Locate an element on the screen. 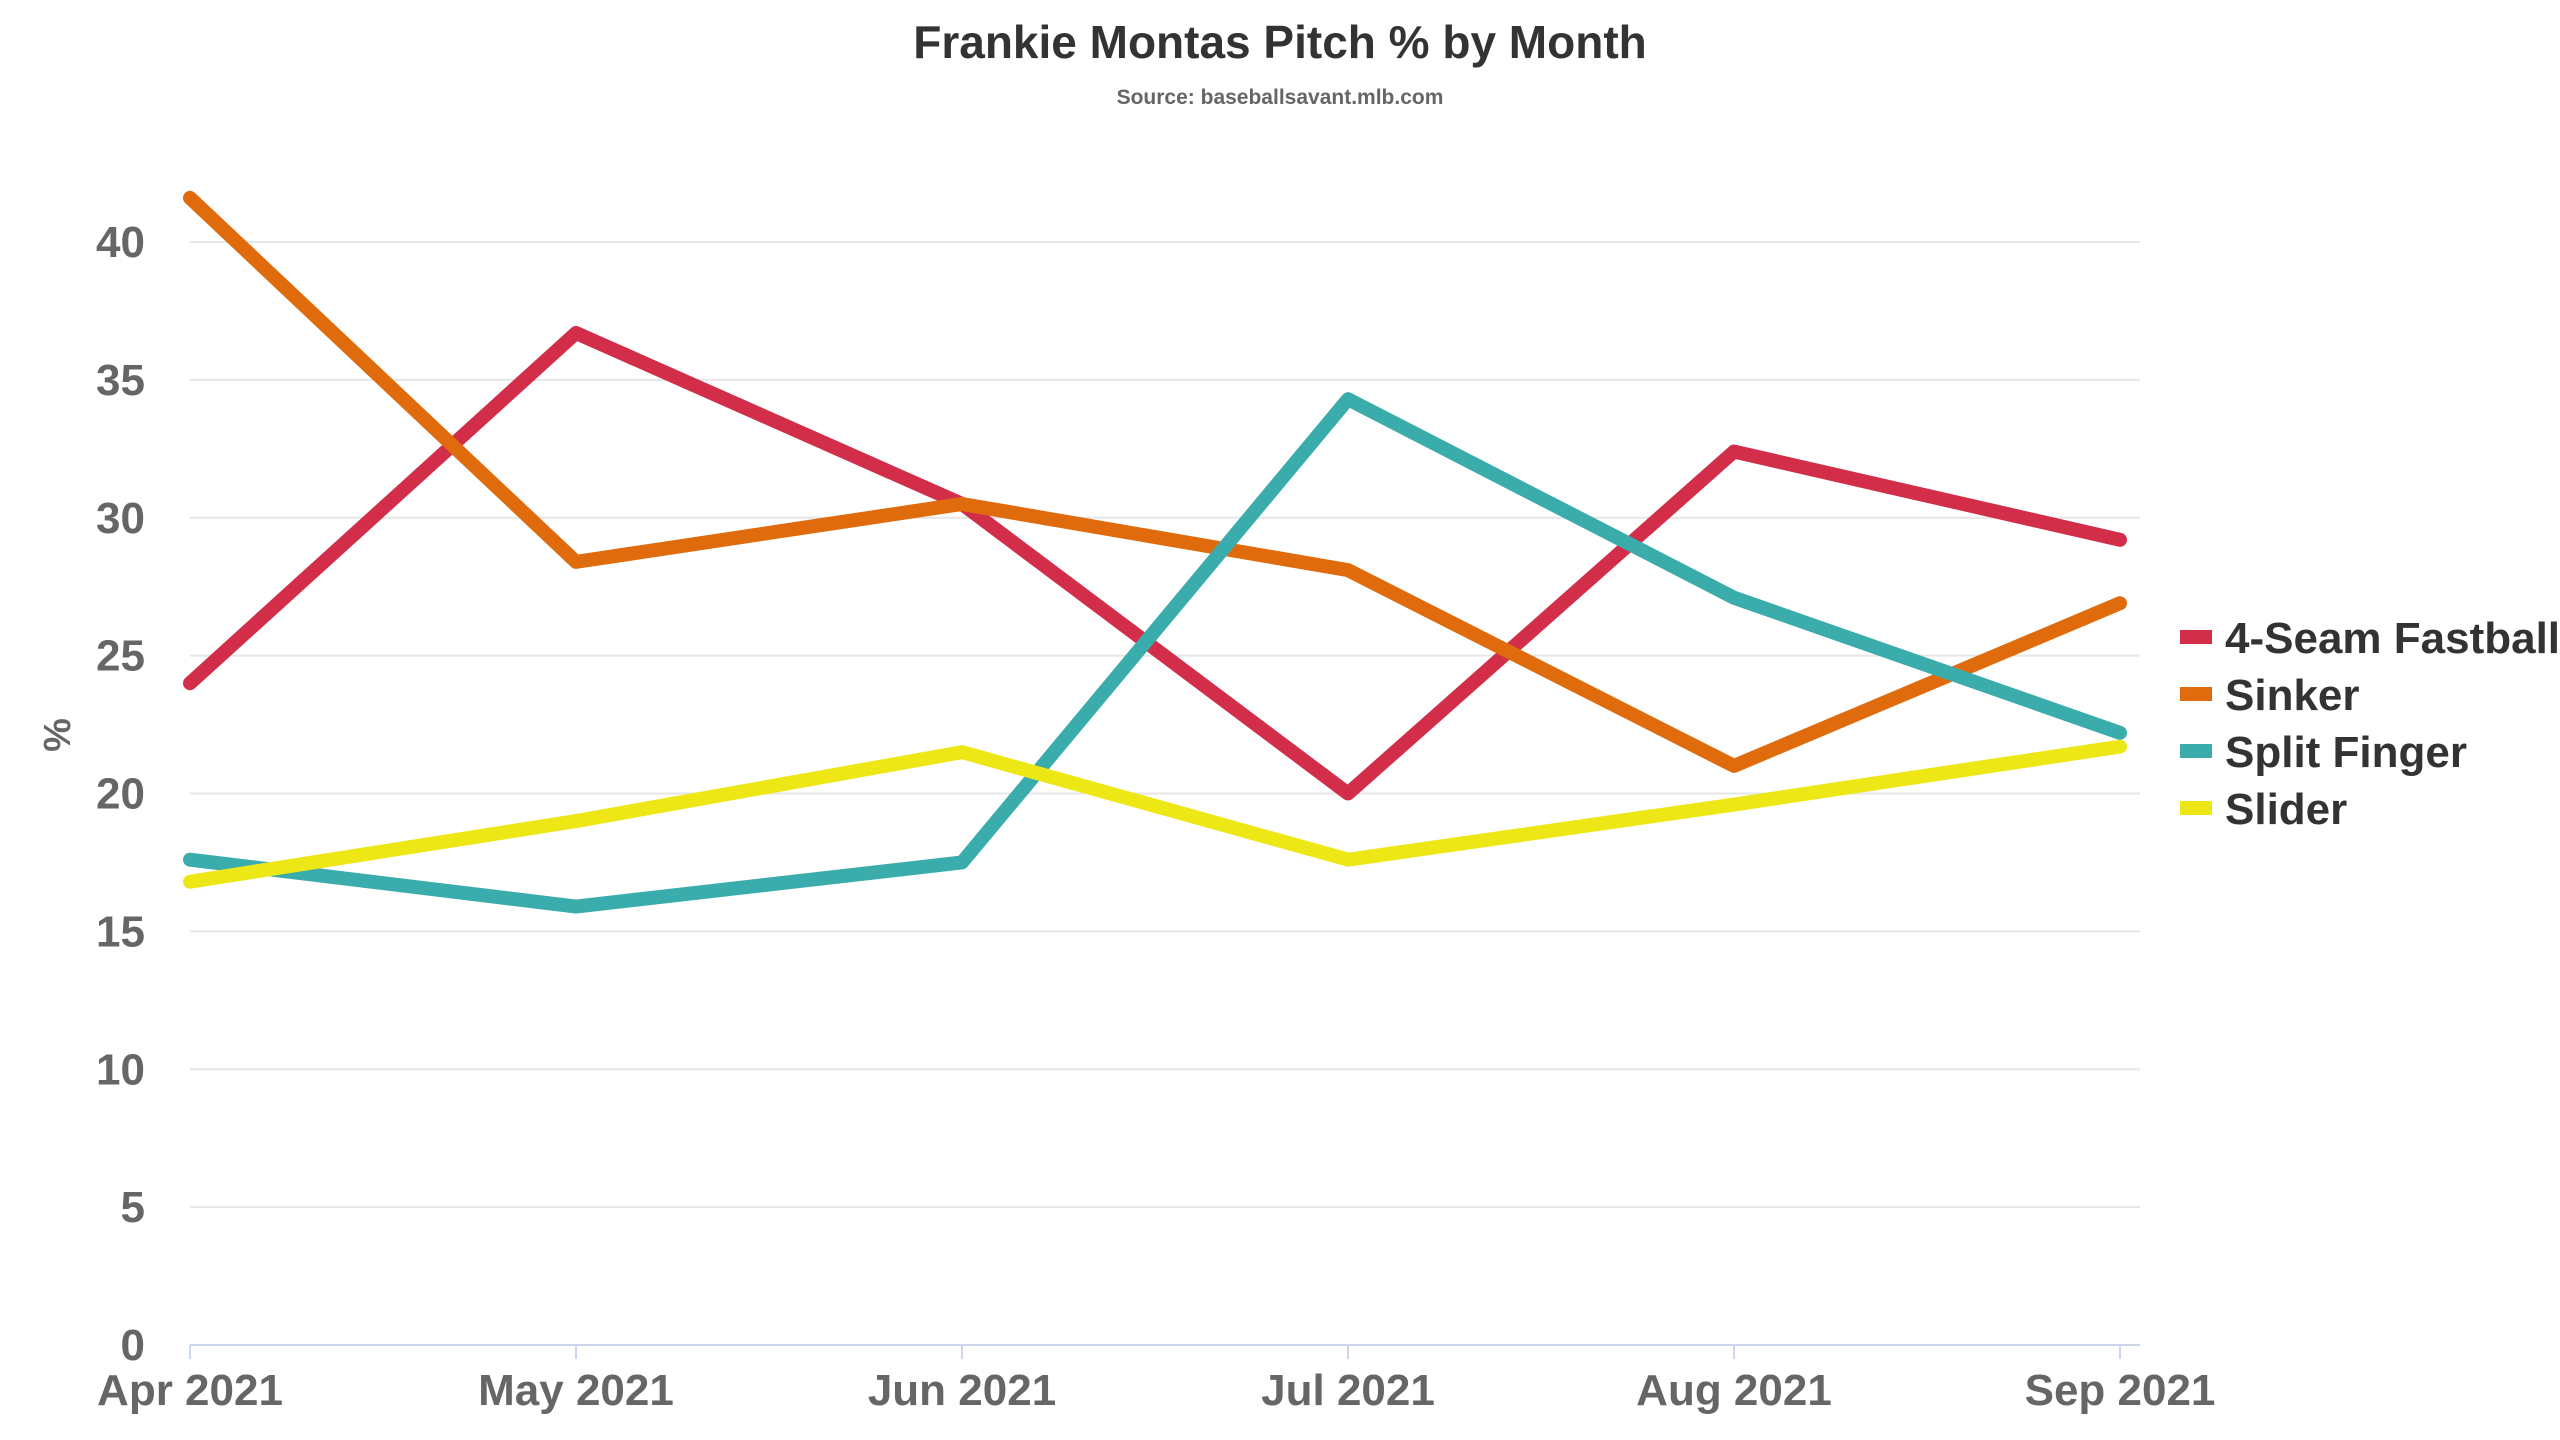  chart-subtitle: Source: baseballsavant.mlb.com is located at coordinates (1280, 97).